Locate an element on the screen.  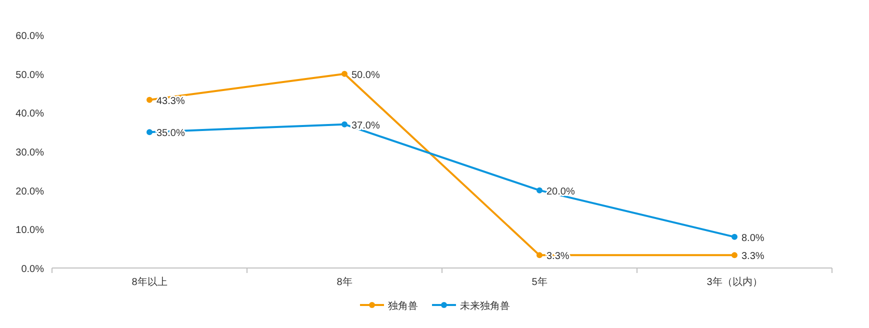
data-label: 3.3% is located at coordinates (753, 256).